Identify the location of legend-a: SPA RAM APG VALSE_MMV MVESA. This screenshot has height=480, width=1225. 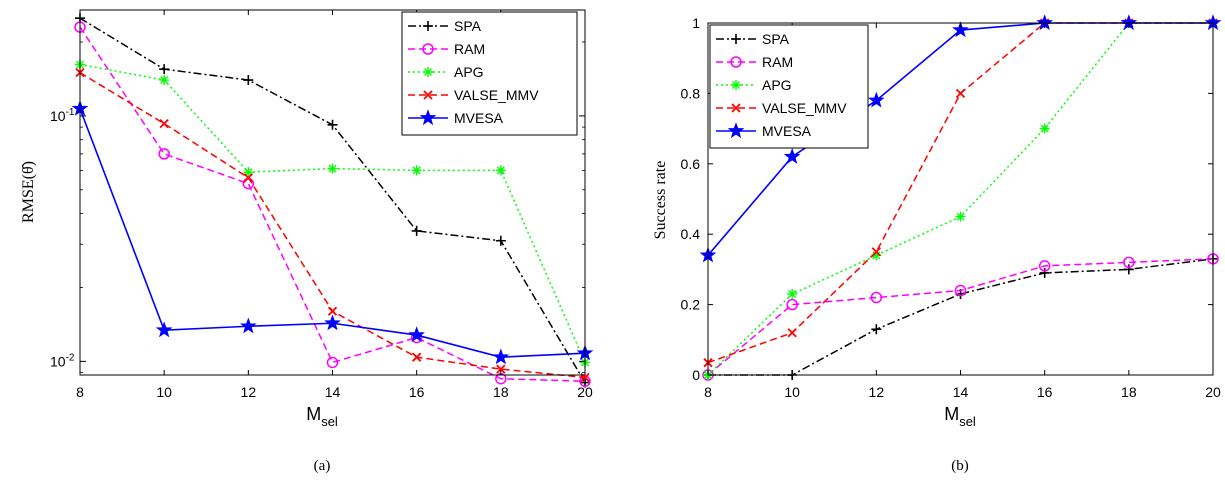
(489, 73).